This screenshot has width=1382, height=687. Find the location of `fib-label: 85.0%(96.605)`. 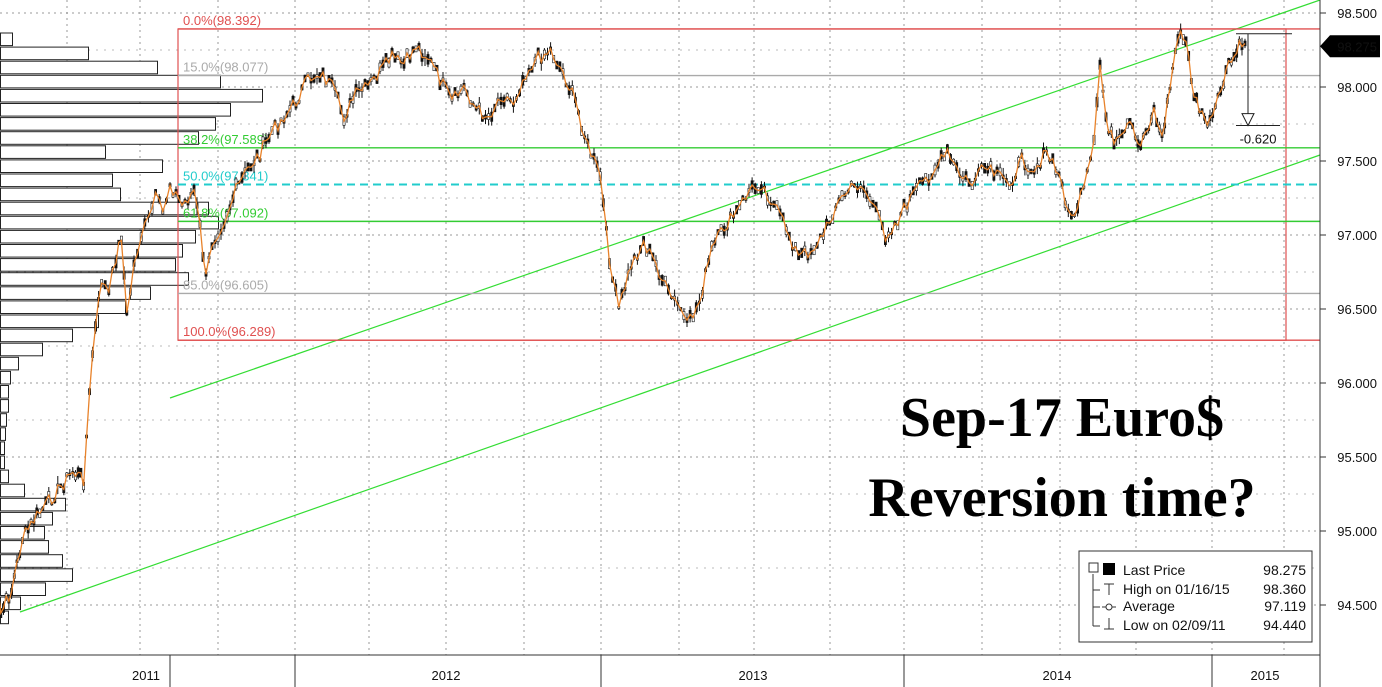

fib-label: 85.0%(96.605) is located at coordinates (225, 284).